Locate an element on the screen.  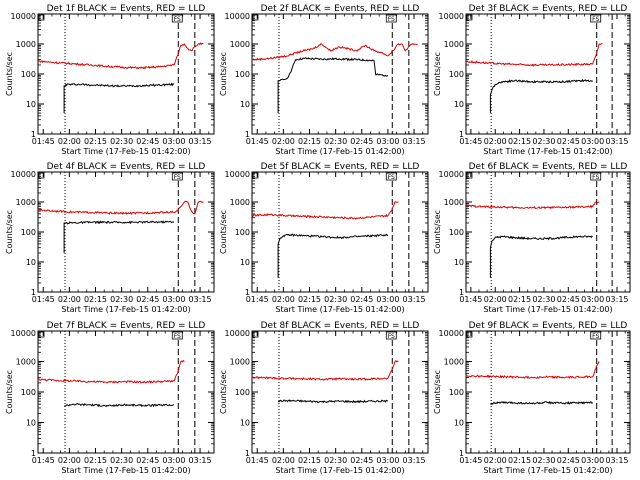
panel-title: Det 7f BLACK = Events, RED = LLD is located at coordinates (126, 326).